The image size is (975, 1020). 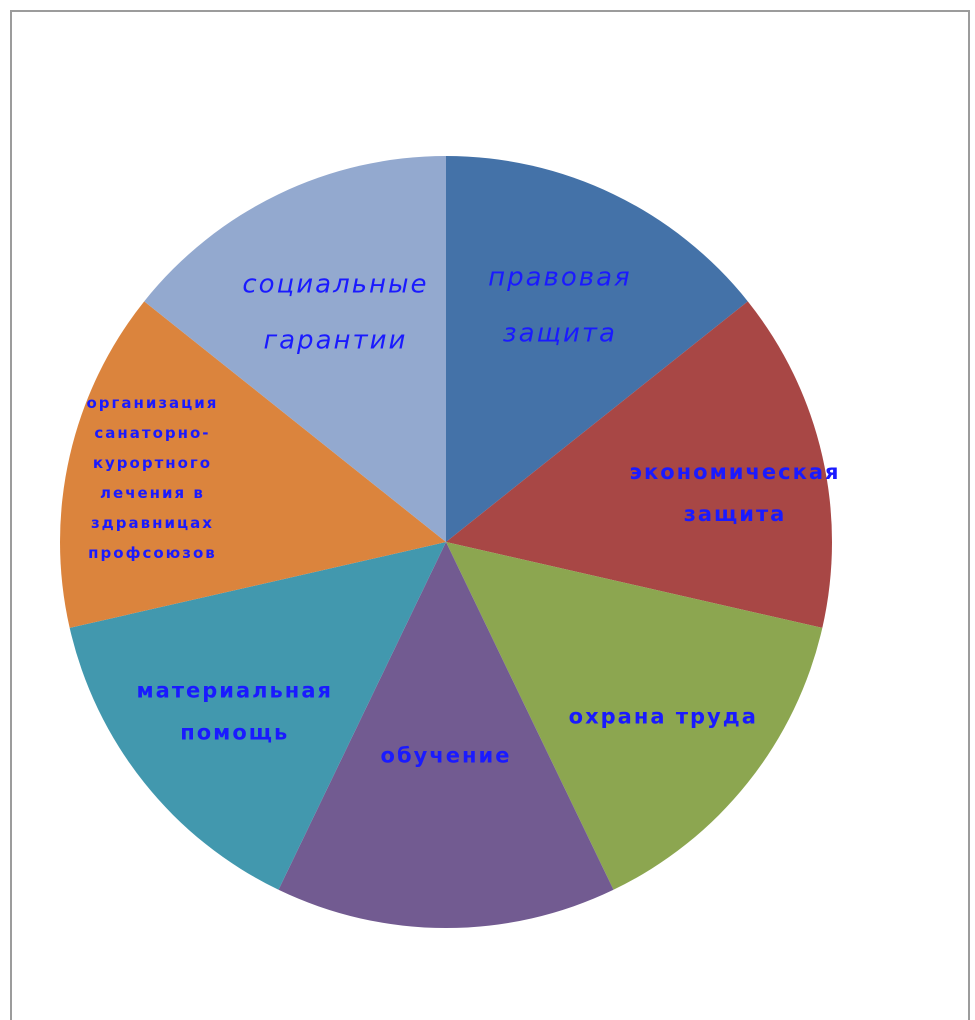 I want to click on slice-label: охрана труда, so click(x=663, y=716).